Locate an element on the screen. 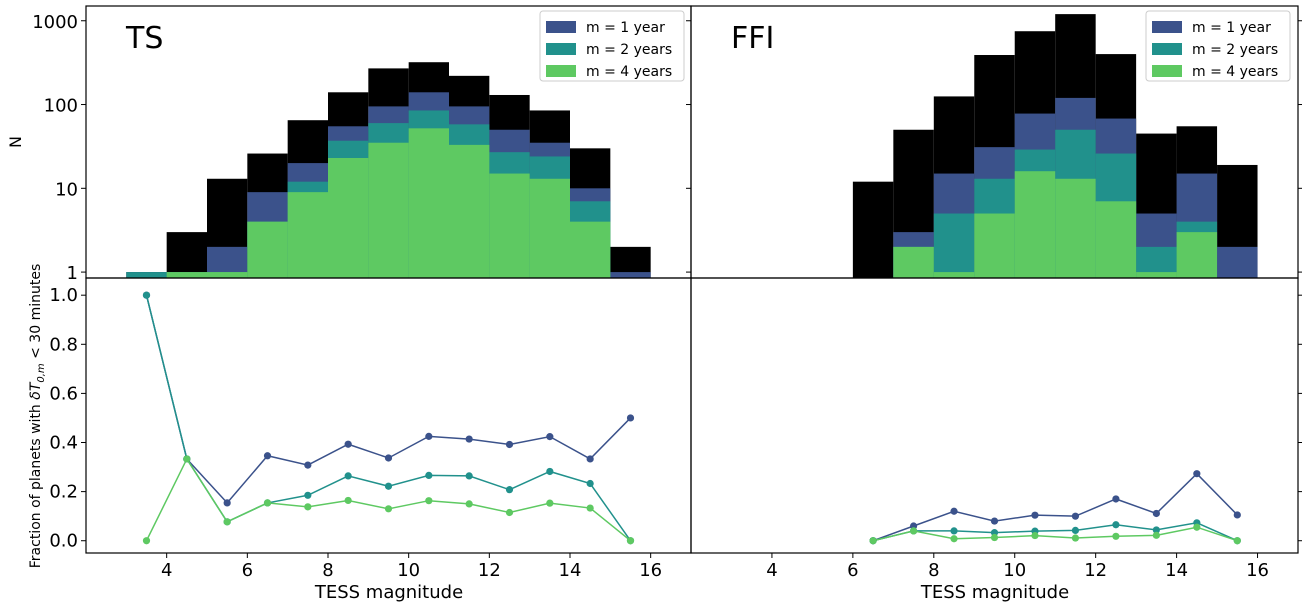 This screenshot has width=1308, height=611. ts-frac-y-tick-label-1: 1.0 is located at coordinates (63, 295).